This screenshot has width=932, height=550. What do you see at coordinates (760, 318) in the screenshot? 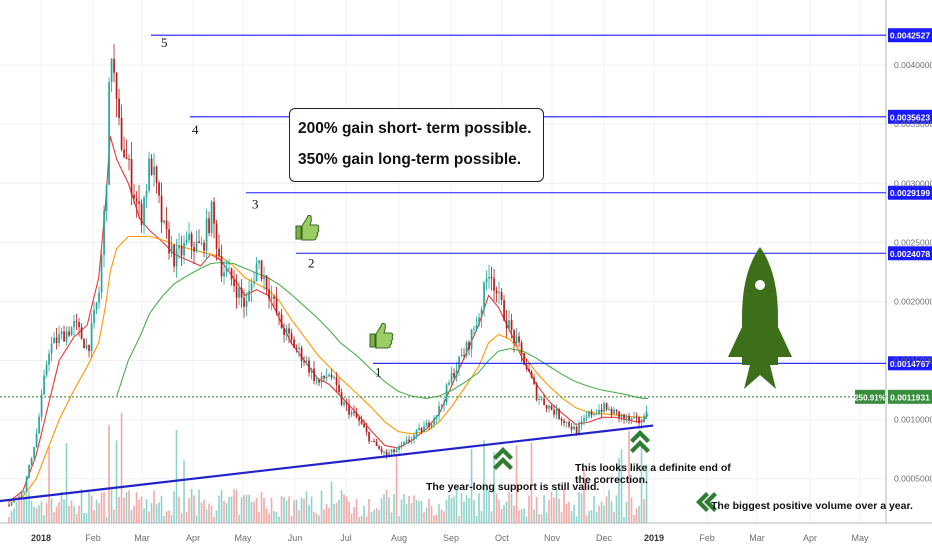
I see `rocket-icon` at bounding box center [760, 318].